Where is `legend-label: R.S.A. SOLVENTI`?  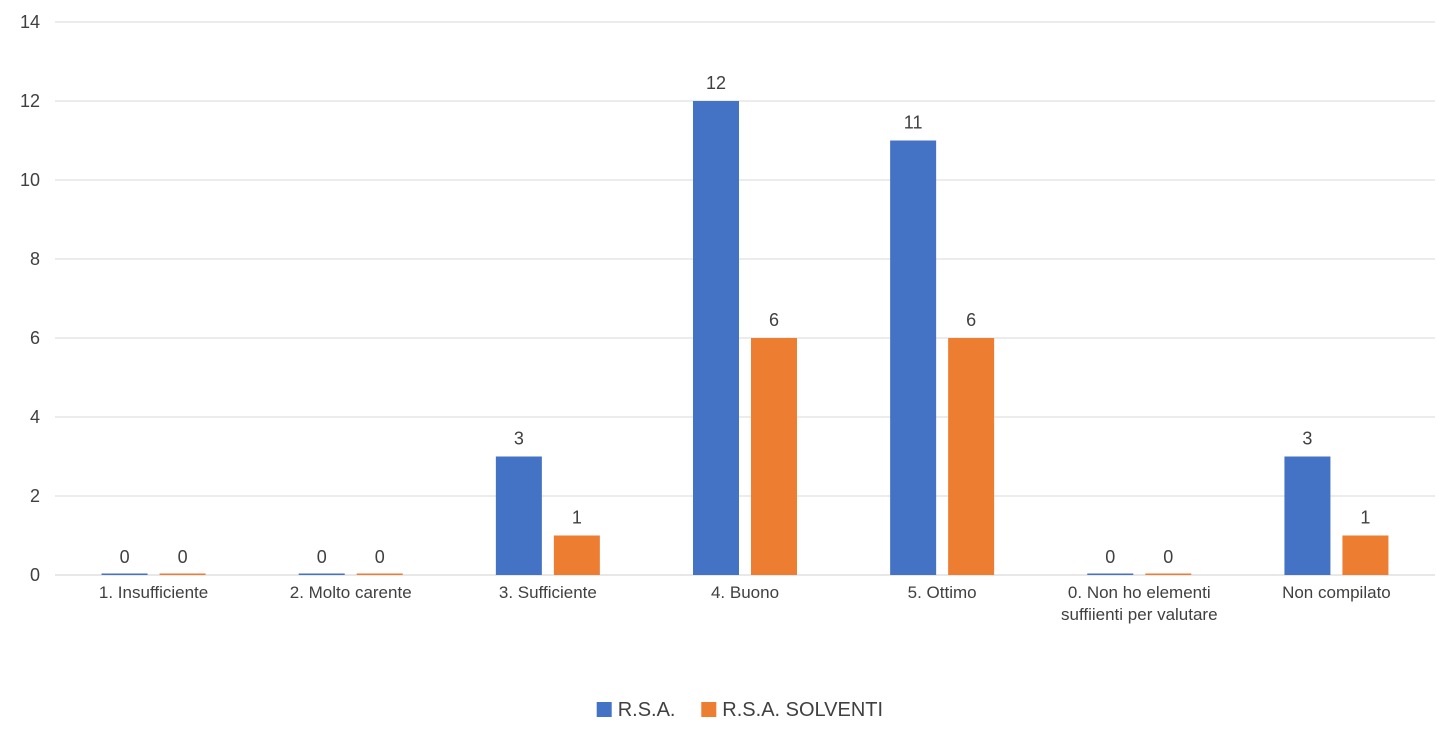
legend-label: R.S.A. SOLVENTI is located at coordinates (802, 710).